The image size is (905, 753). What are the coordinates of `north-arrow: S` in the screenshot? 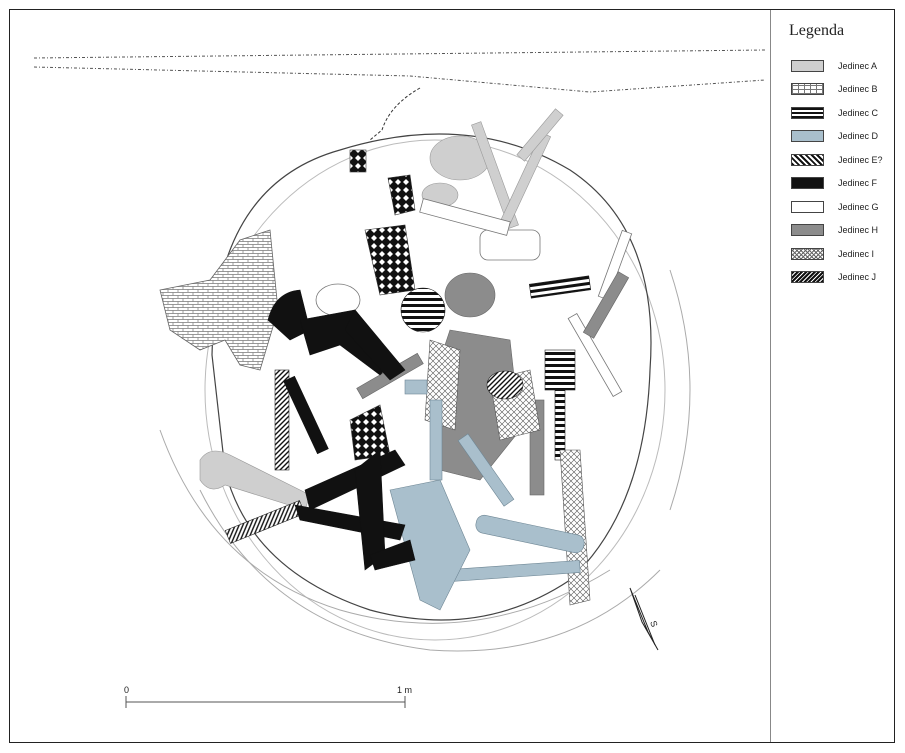 It's located at (644, 619).